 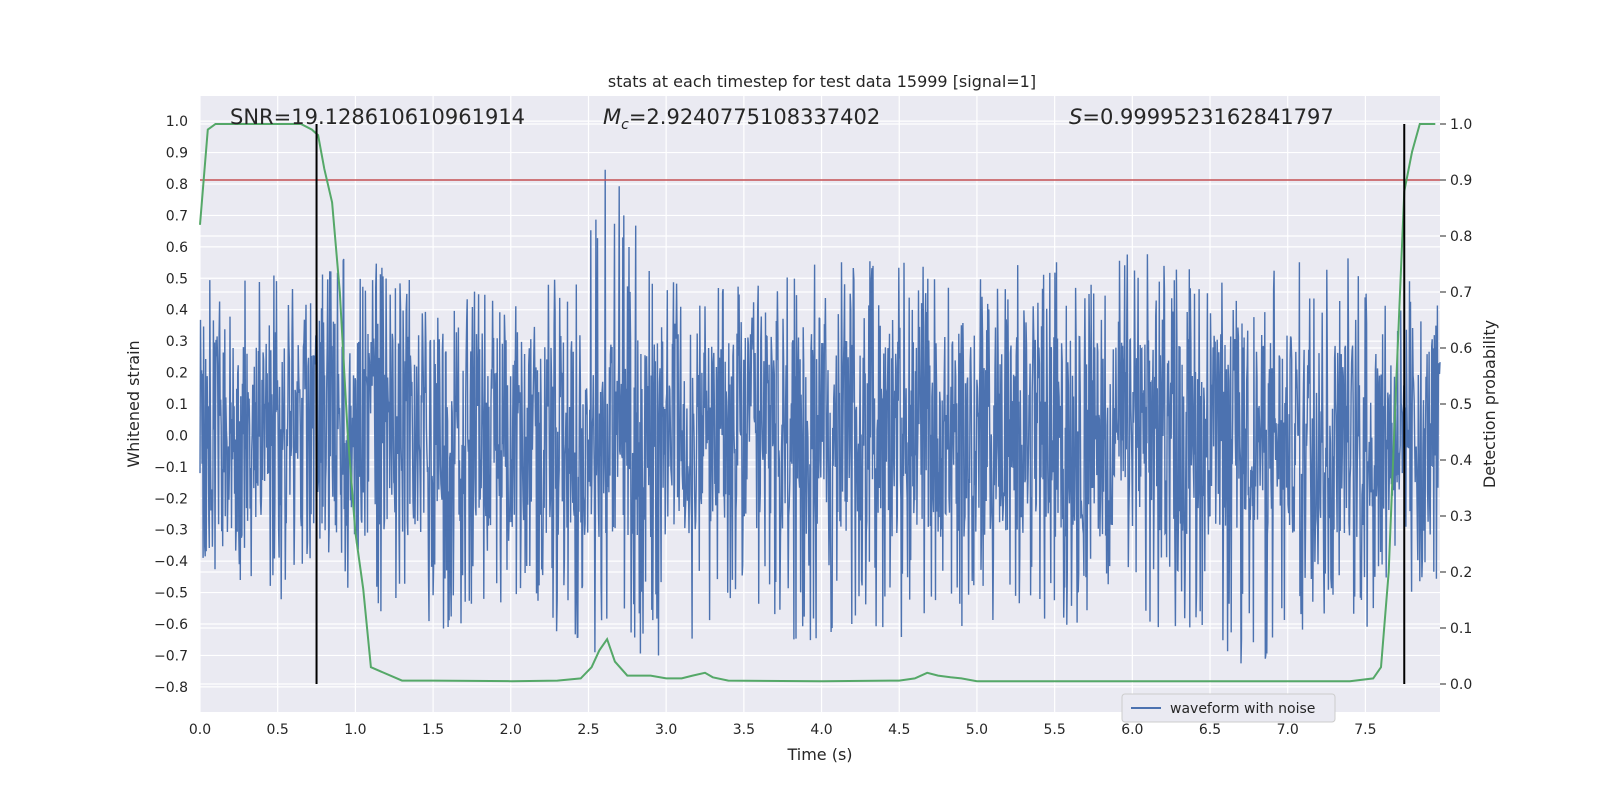 I want to click on x-tick-label: 6.0, so click(x=1132, y=730).